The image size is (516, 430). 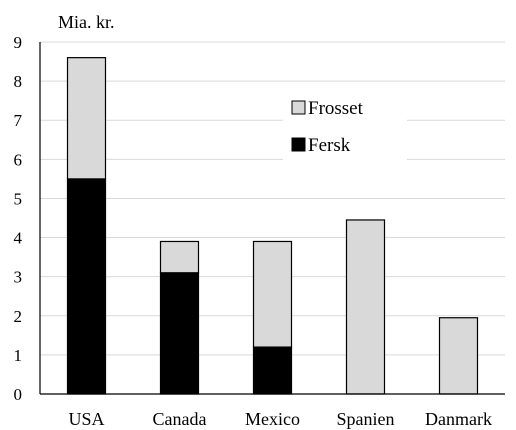 I want to click on legend-label-frosset: Frosset, so click(x=336, y=108).